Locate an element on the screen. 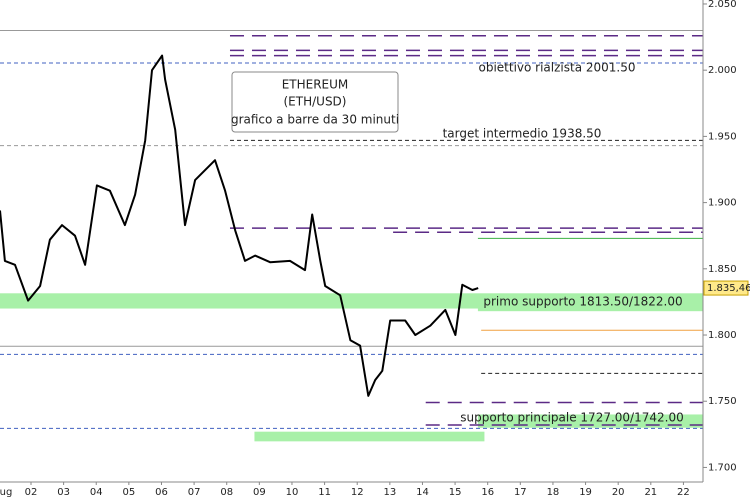 Image resolution: width=750 pixels, height=500 pixels. x-tick-label: 13 is located at coordinates (389, 492).